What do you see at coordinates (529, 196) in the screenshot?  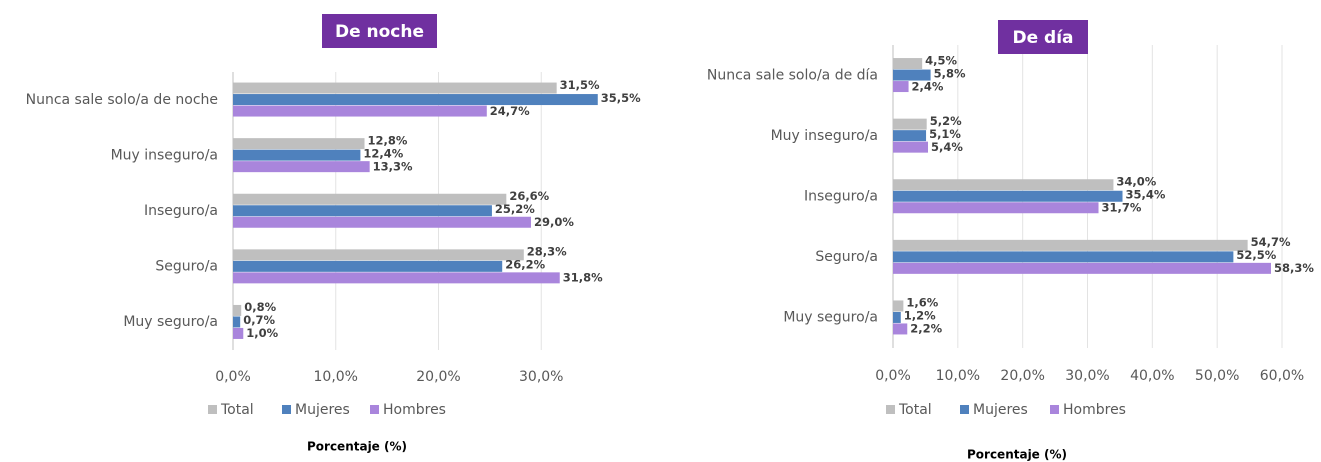 I see `value-label: 26,6%` at bounding box center [529, 196].